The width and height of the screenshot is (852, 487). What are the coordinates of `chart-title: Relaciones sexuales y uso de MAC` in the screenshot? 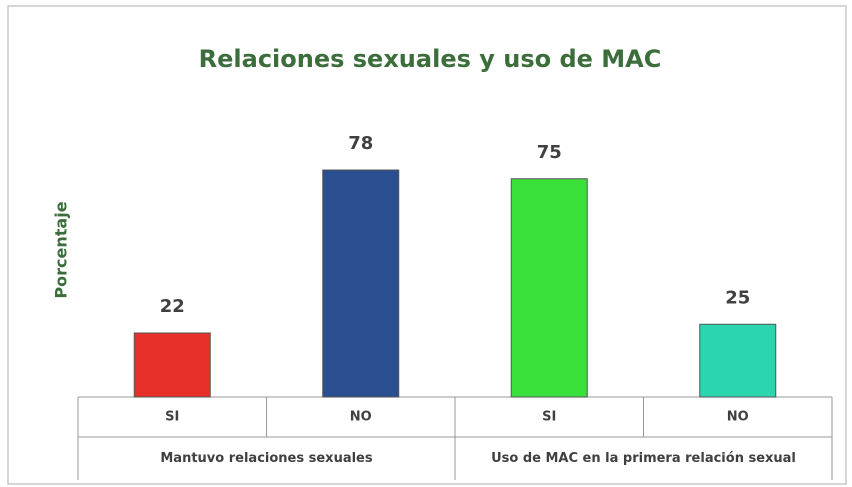 It's located at (430, 59).